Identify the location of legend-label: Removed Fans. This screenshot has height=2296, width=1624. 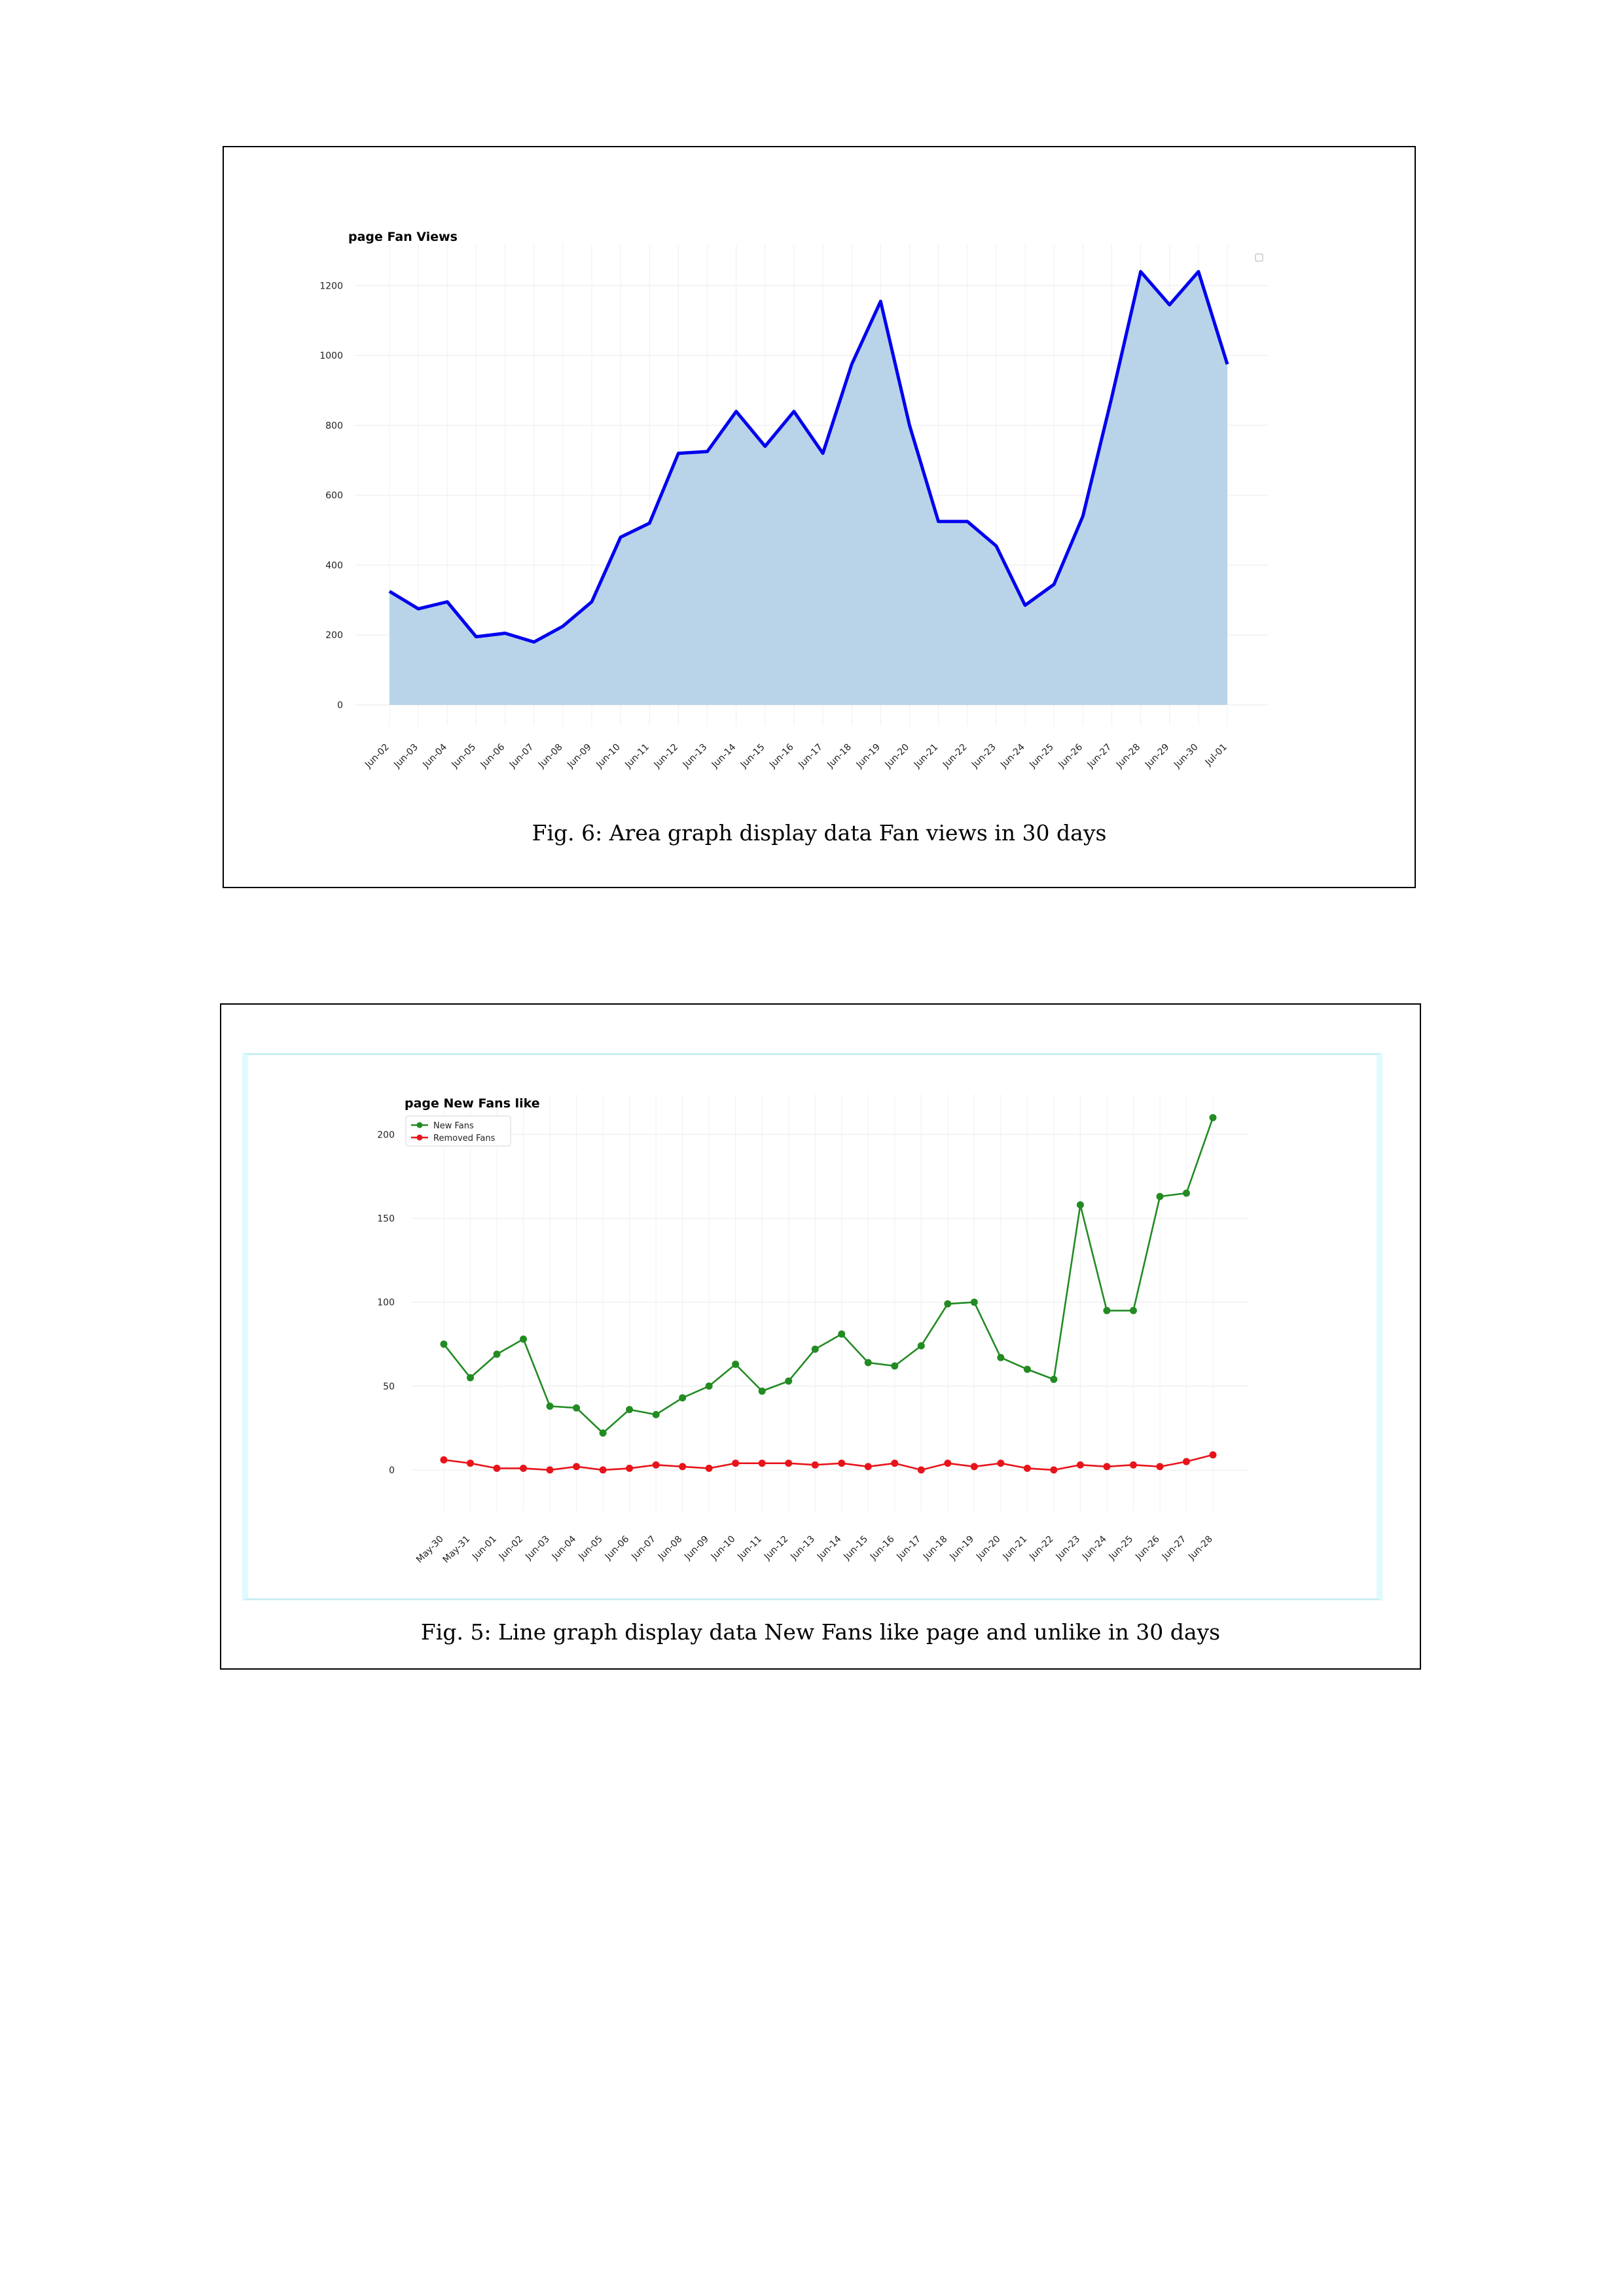
(464, 1138).